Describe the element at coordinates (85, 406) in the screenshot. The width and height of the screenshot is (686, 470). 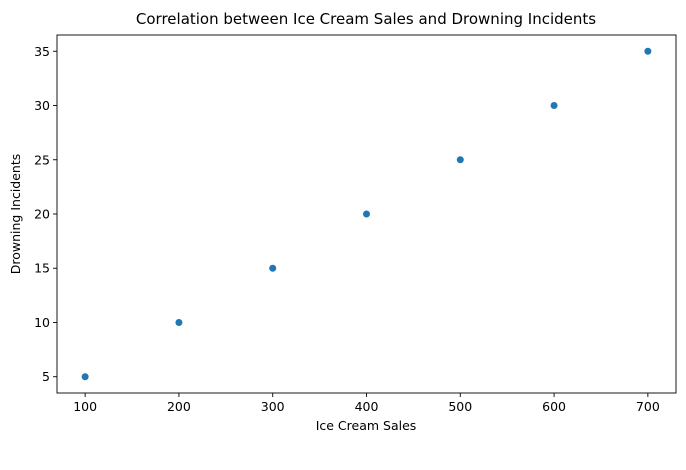
I see `x-tick-label: 100` at that location.